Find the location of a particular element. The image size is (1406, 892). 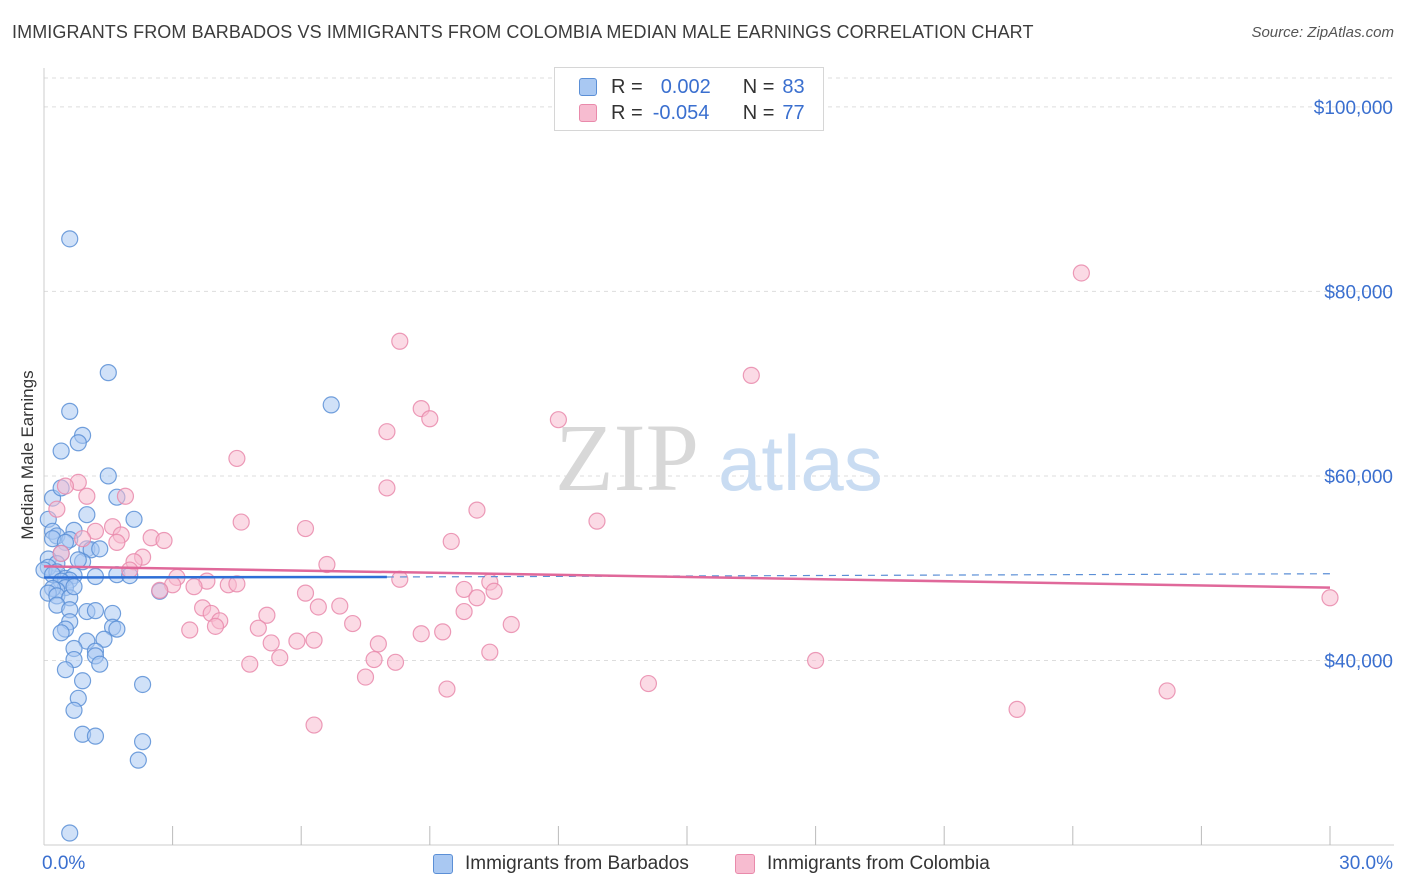

trend-lines is located at coordinates (687, 577).